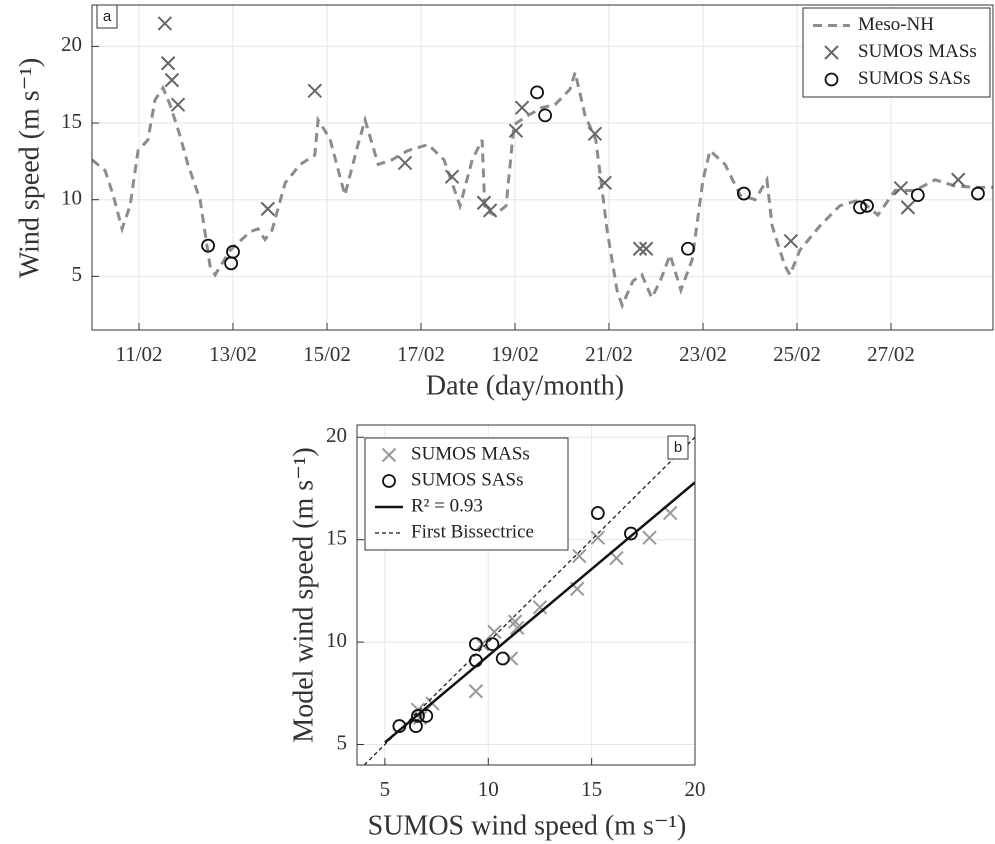  What do you see at coordinates (472, 531) in the screenshot?
I see `legend-label: First Bissectrice` at bounding box center [472, 531].